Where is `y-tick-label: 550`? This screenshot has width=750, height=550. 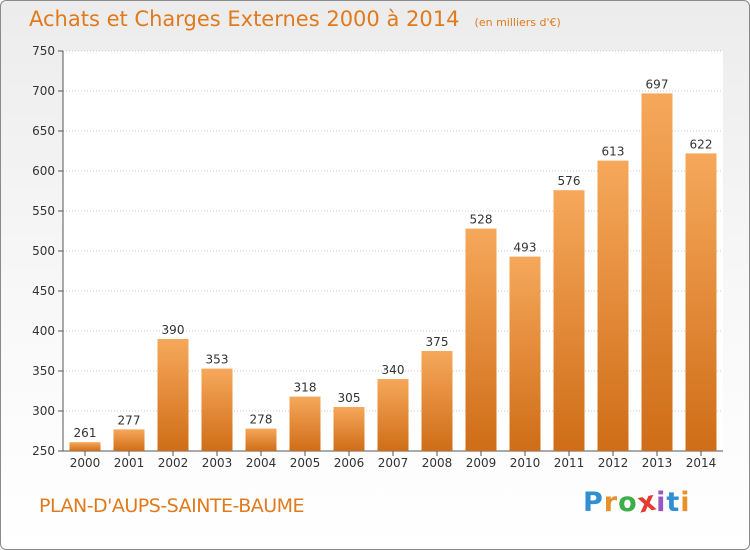
y-tick-label: 550 is located at coordinates (43, 211).